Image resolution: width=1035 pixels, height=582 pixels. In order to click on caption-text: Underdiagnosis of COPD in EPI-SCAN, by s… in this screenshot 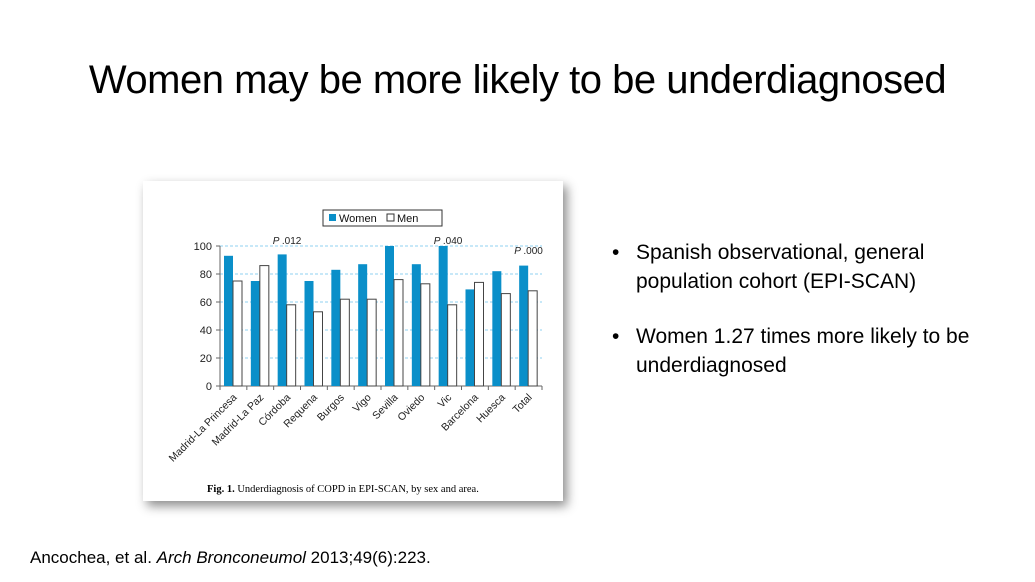, I will do `click(356, 489)`.